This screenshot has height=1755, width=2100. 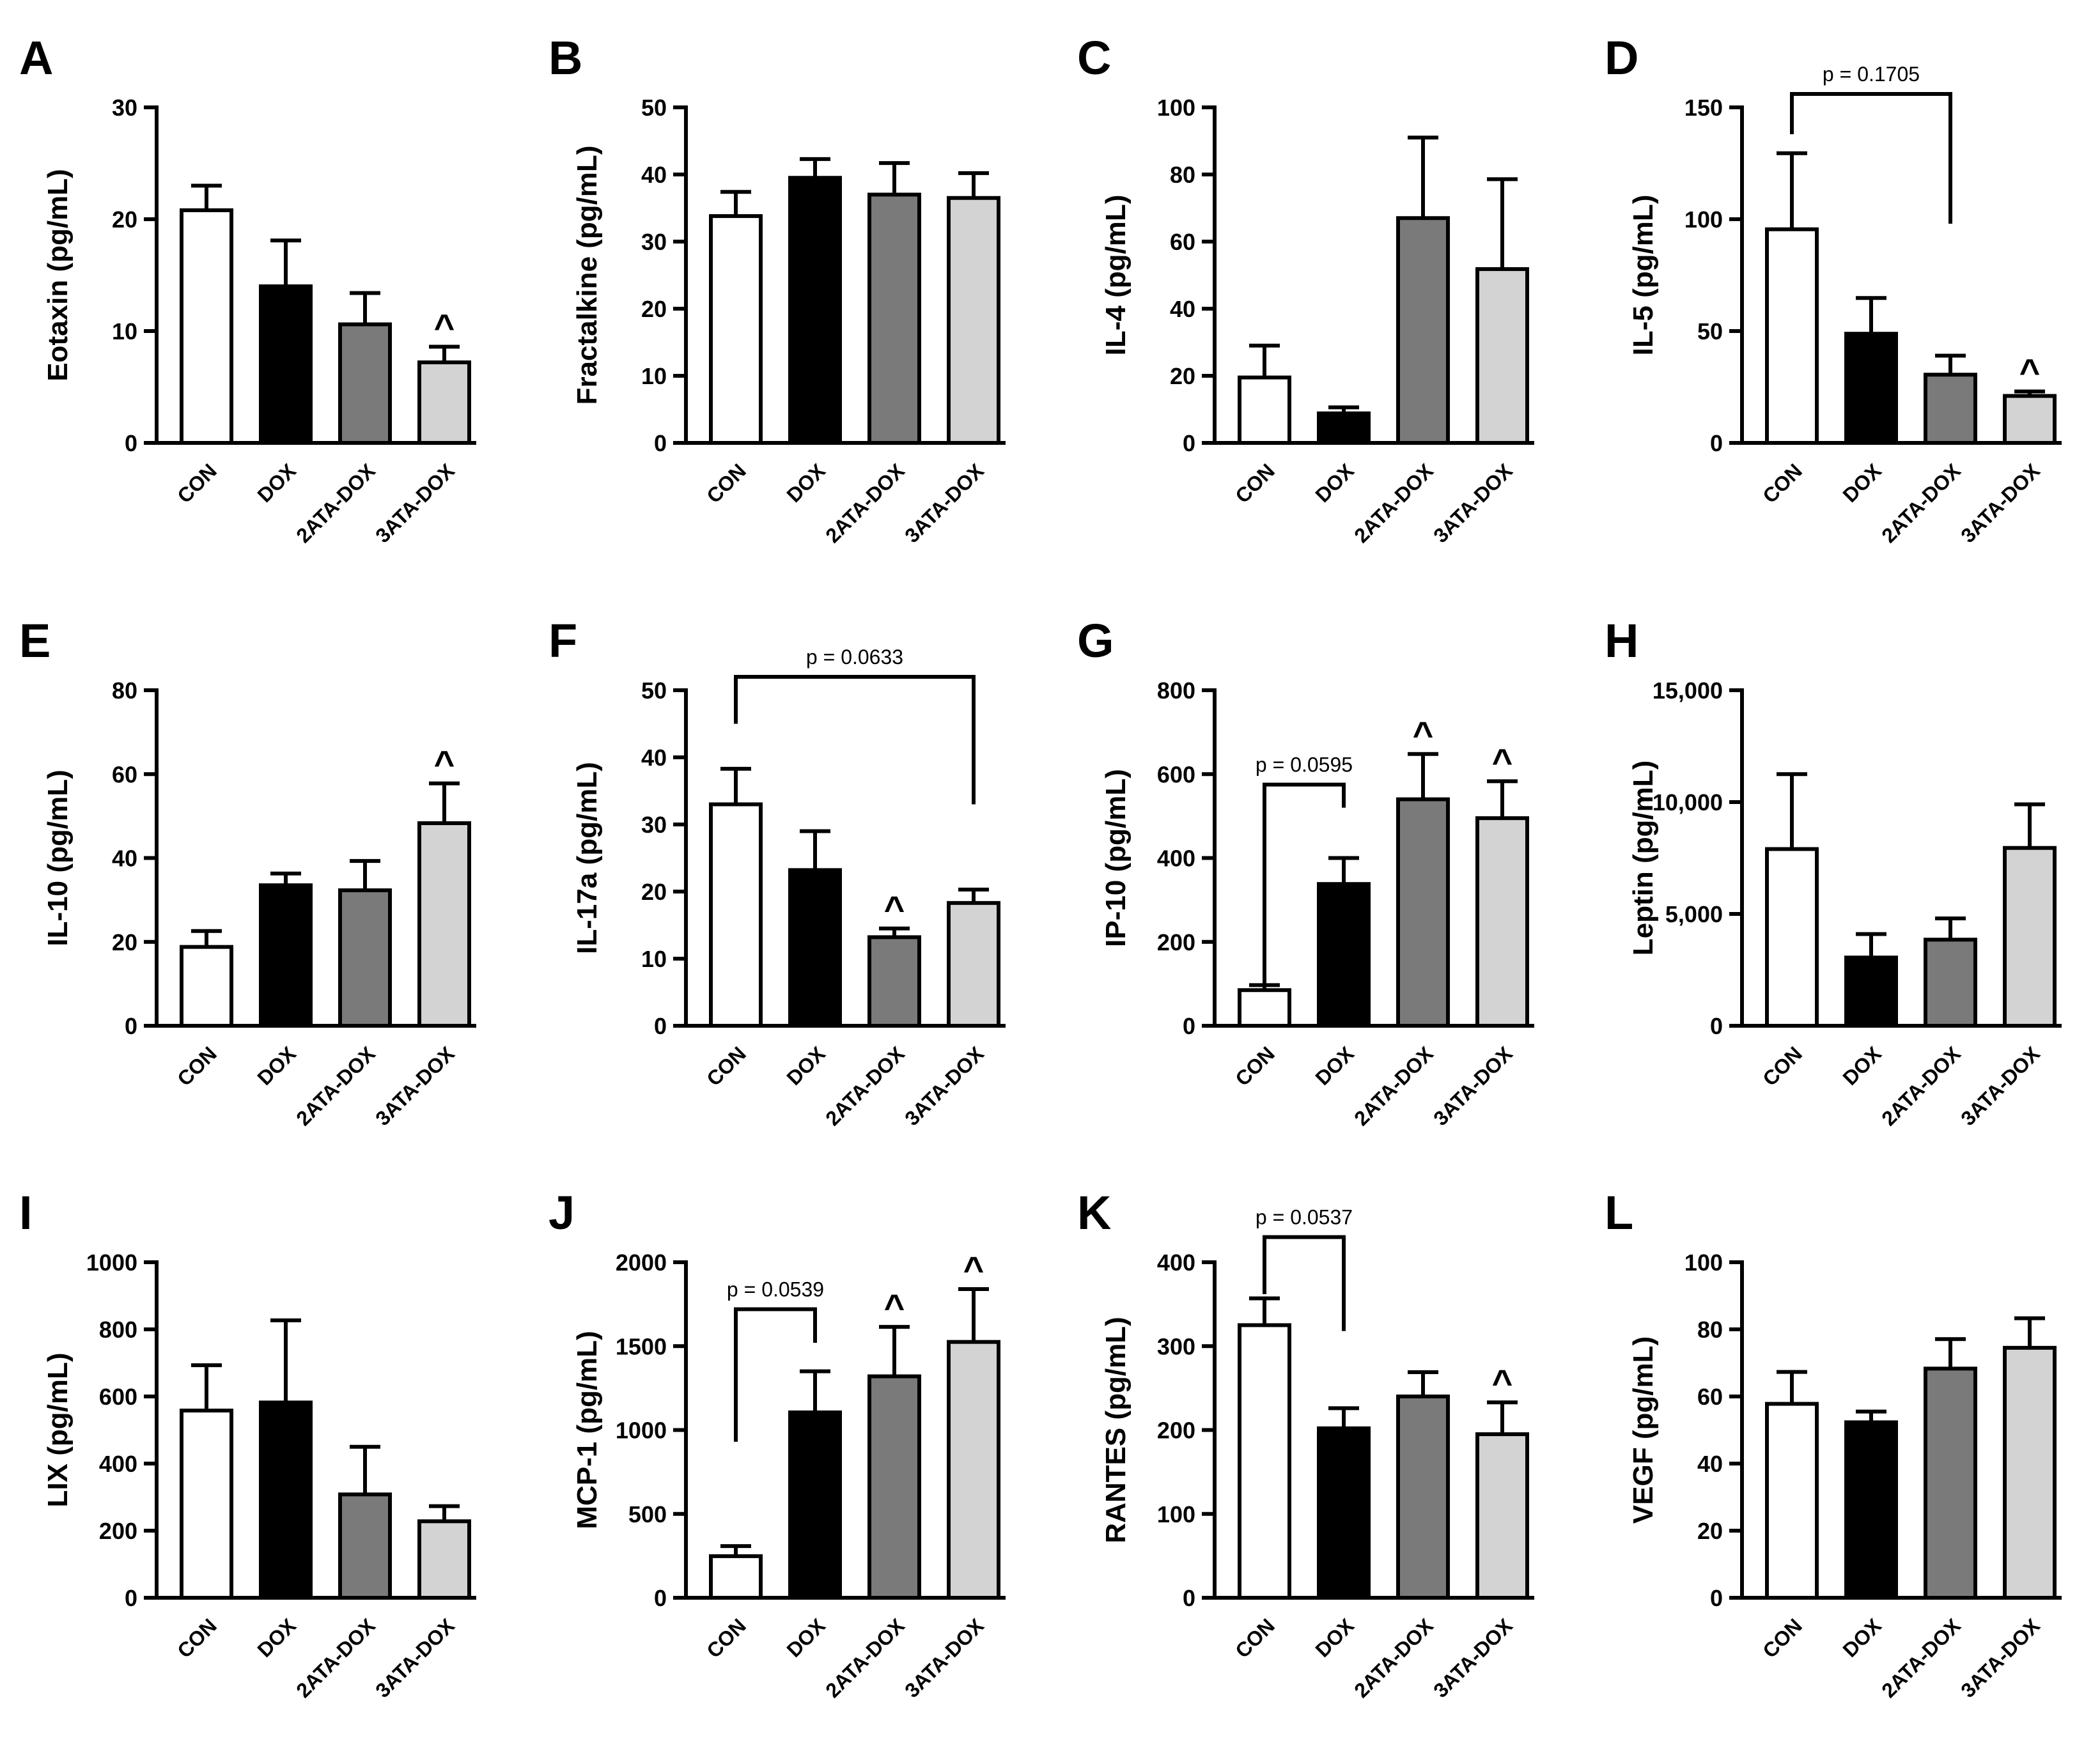 What do you see at coordinates (124, 331) in the screenshot?
I see `y-tick-label: 10` at bounding box center [124, 331].